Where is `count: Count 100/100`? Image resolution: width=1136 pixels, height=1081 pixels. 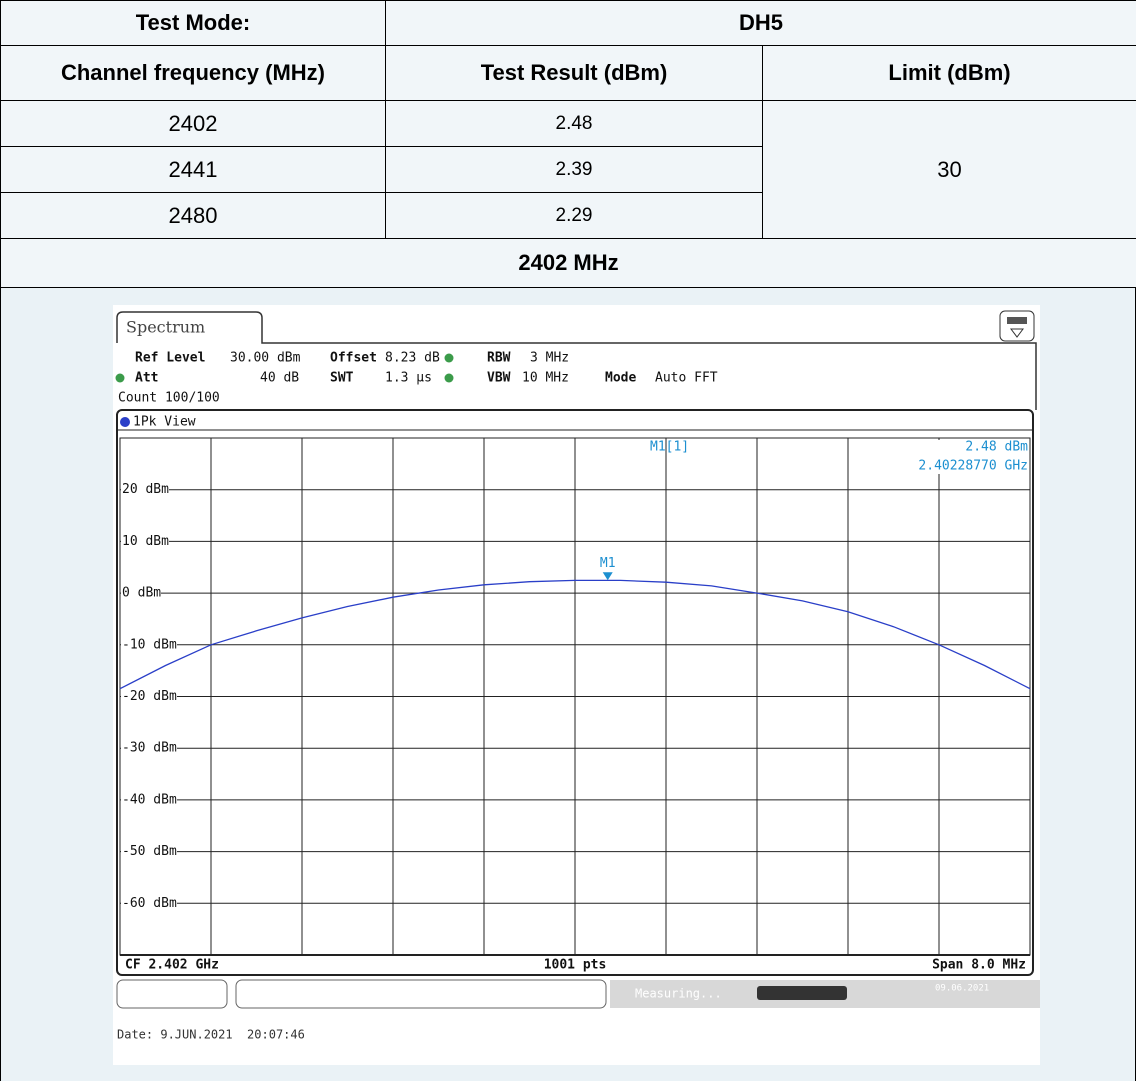 count: Count 100/100 is located at coordinates (169, 398).